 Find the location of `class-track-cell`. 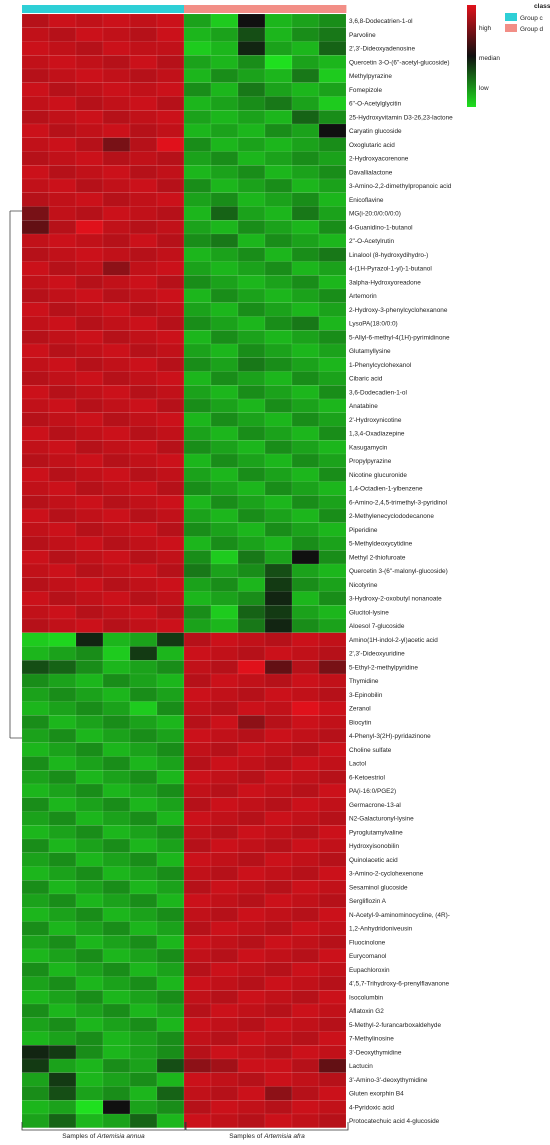

class-track-cell is located at coordinates (63, 9).